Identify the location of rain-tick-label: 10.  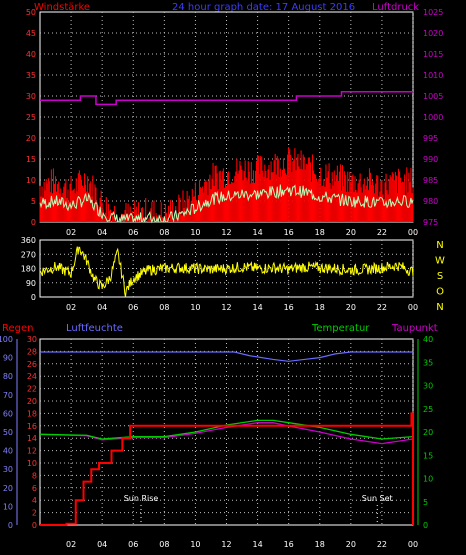
(32, 463).